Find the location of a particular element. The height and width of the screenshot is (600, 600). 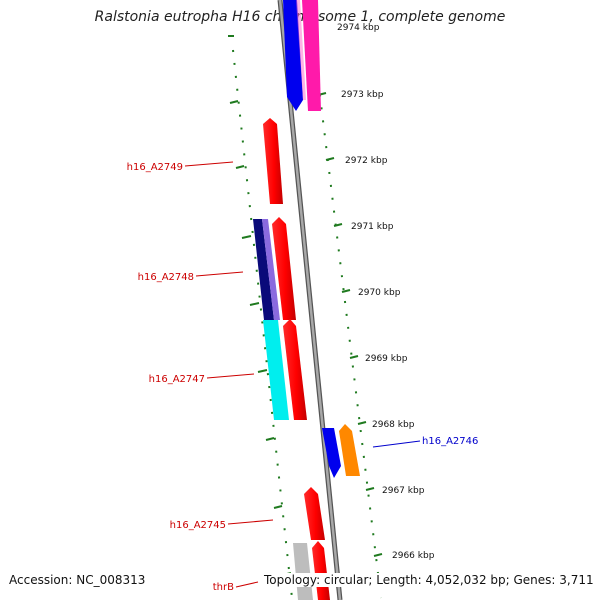

kbp-label-2972: 2972 kbp is located at coordinates (366, 161).